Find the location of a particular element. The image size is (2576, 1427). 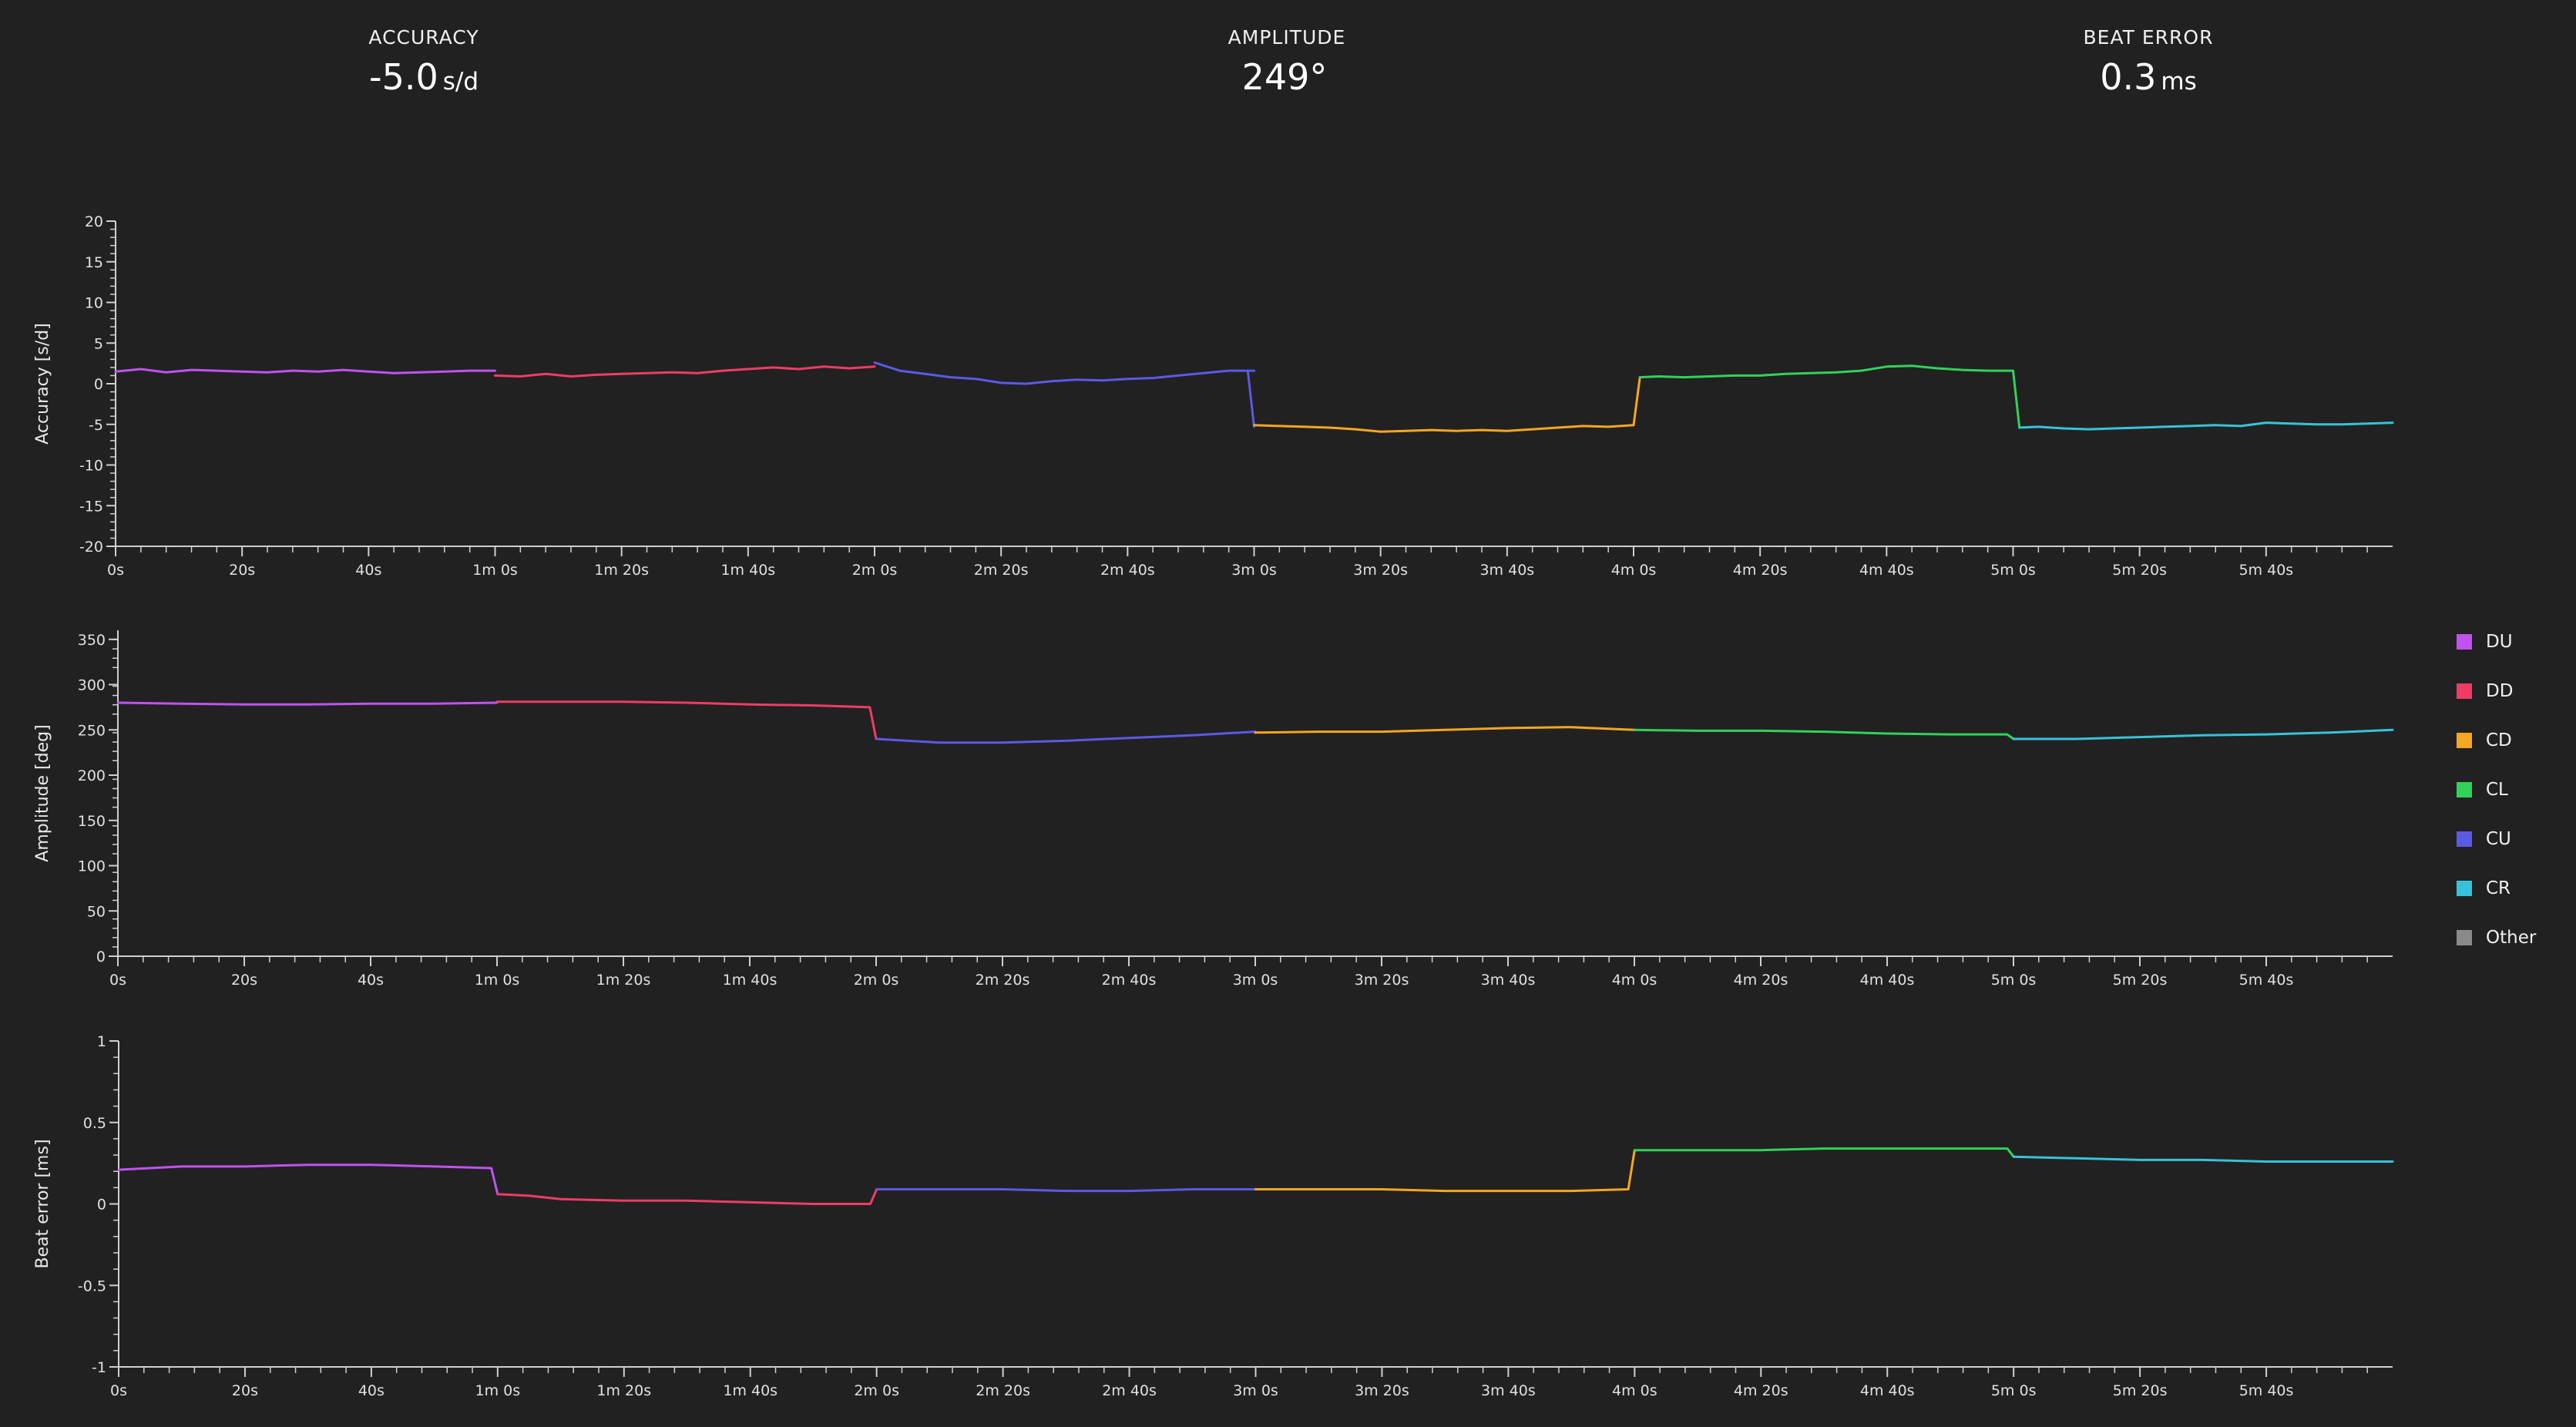

legend-label-cr: CR is located at coordinates (2498, 888).